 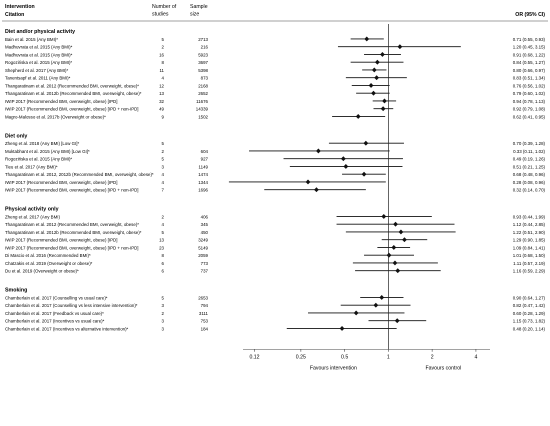 What do you see at coordinates (38, 62) in the screenshot?
I see `row-citation: Rogozińska et al. 2015 (Any BMI)*` at bounding box center [38, 62].